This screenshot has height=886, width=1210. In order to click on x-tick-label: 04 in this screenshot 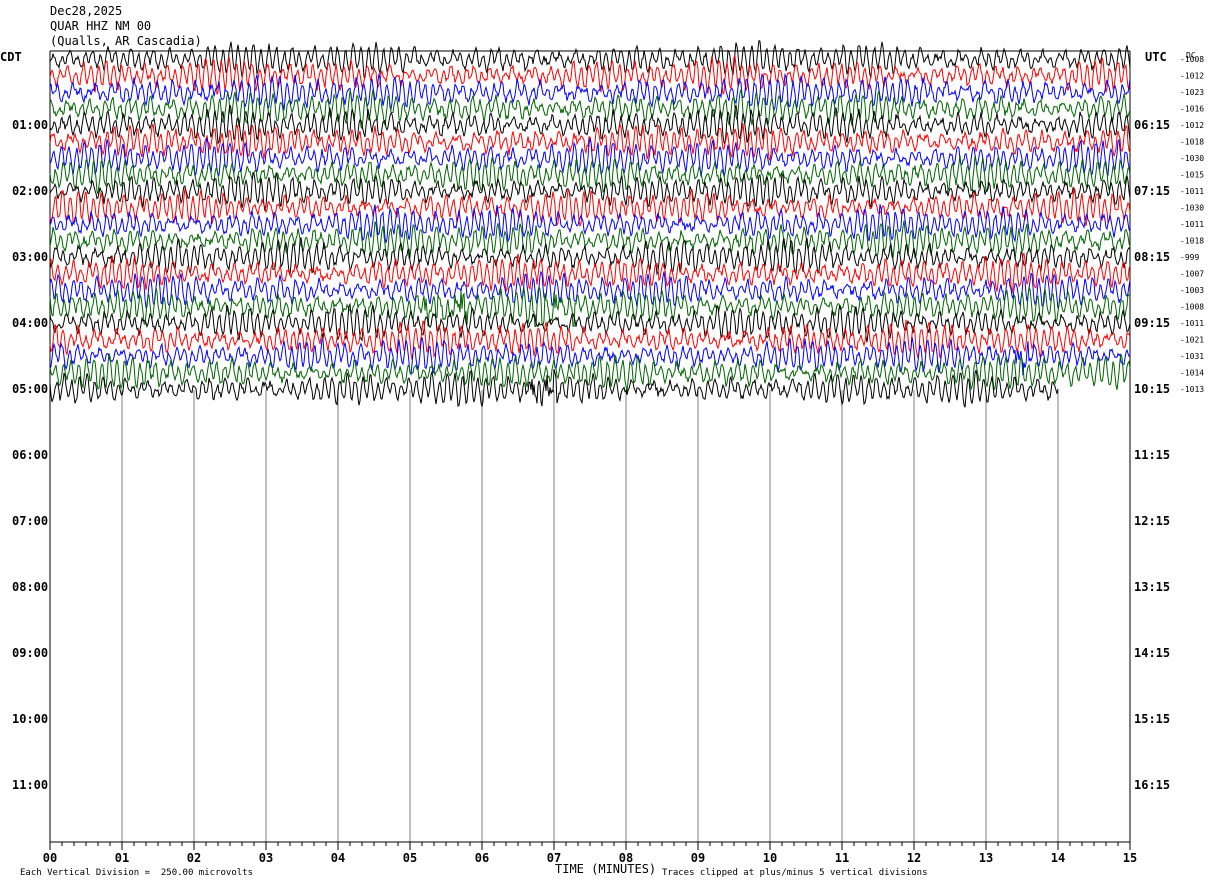, I will do `click(338, 858)`.